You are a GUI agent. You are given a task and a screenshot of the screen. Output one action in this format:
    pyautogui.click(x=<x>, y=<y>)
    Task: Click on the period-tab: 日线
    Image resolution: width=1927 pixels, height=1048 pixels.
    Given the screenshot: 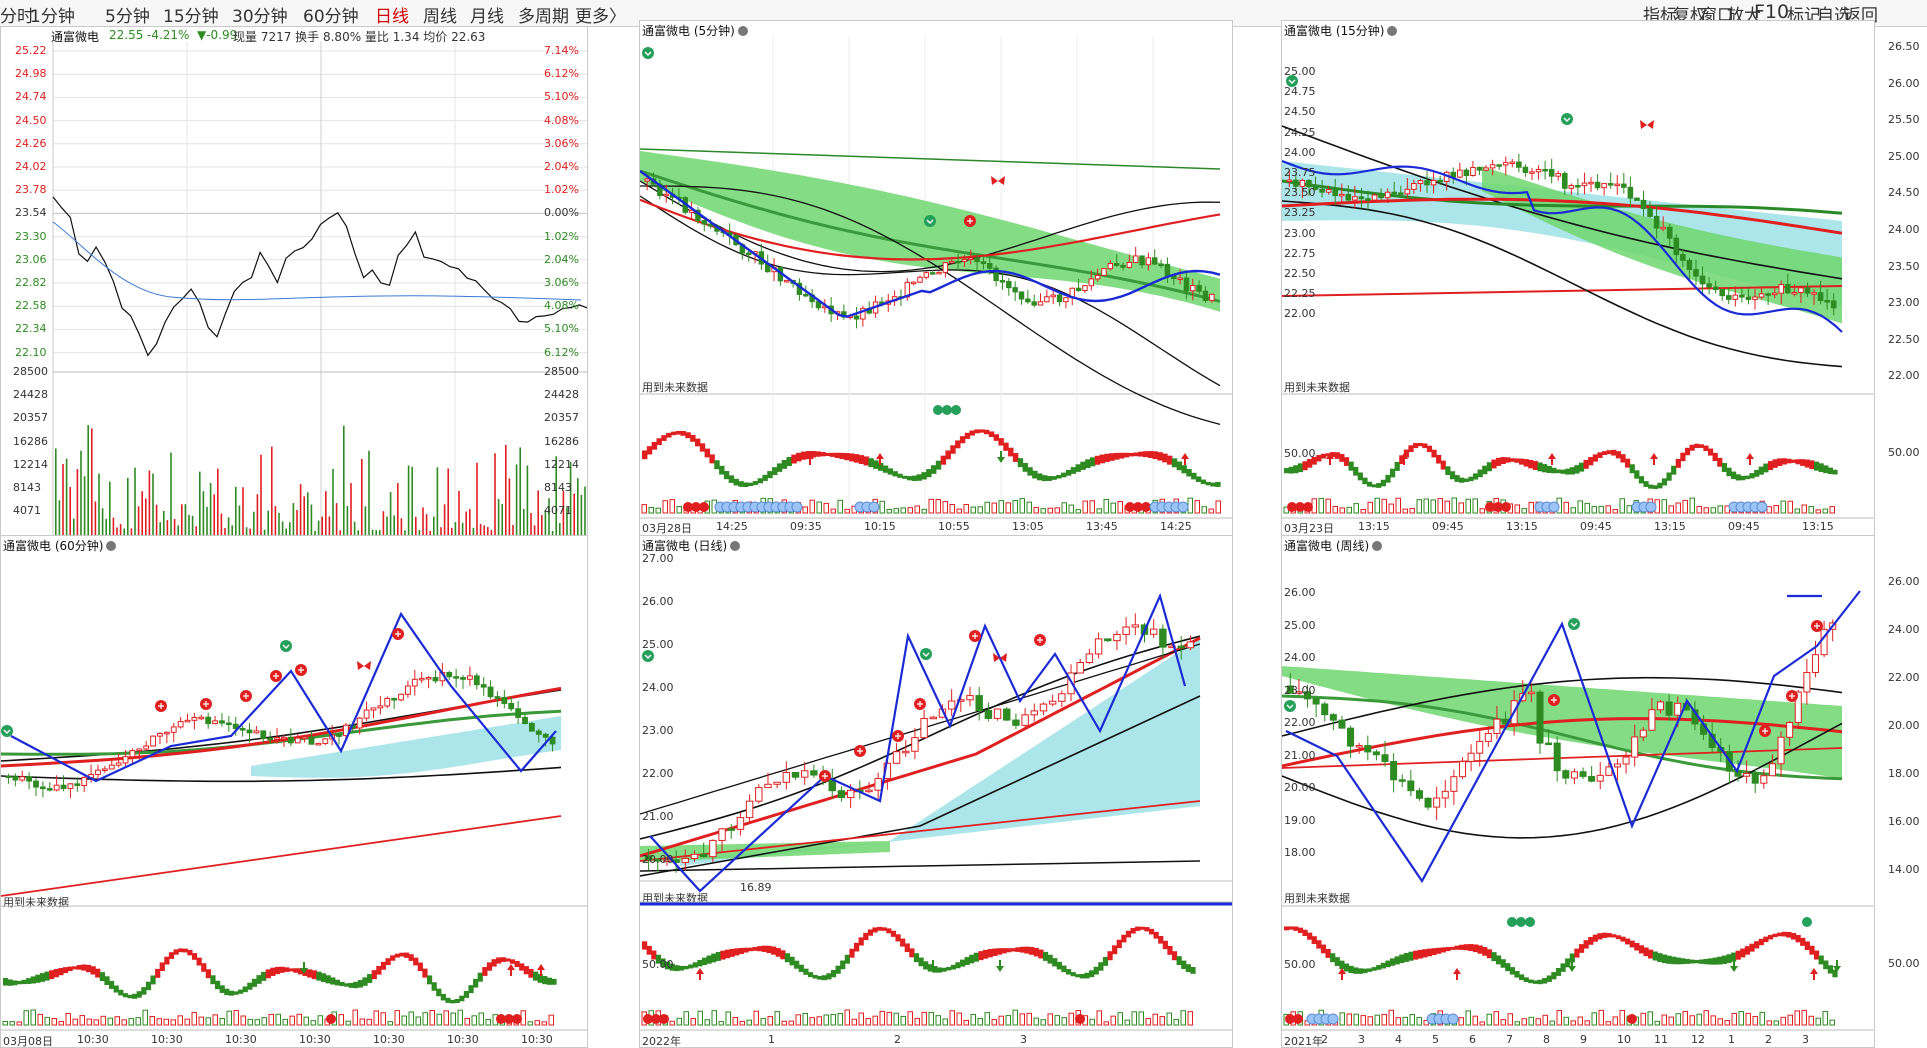 What is the action you would take?
    pyautogui.click(x=392, y=17)
    